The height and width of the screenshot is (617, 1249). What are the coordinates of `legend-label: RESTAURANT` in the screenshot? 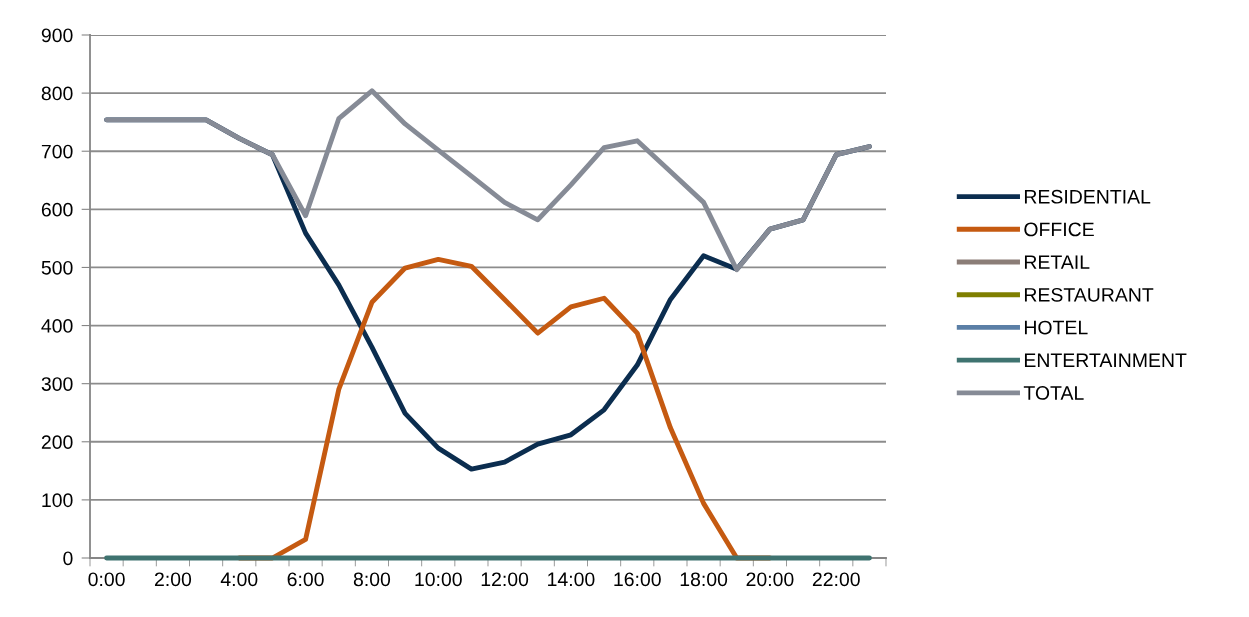 It's located at (1089, 294).